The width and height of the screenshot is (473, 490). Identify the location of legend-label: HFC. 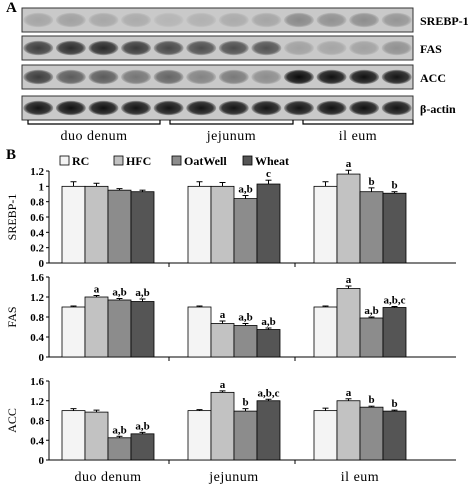
(138, 161).